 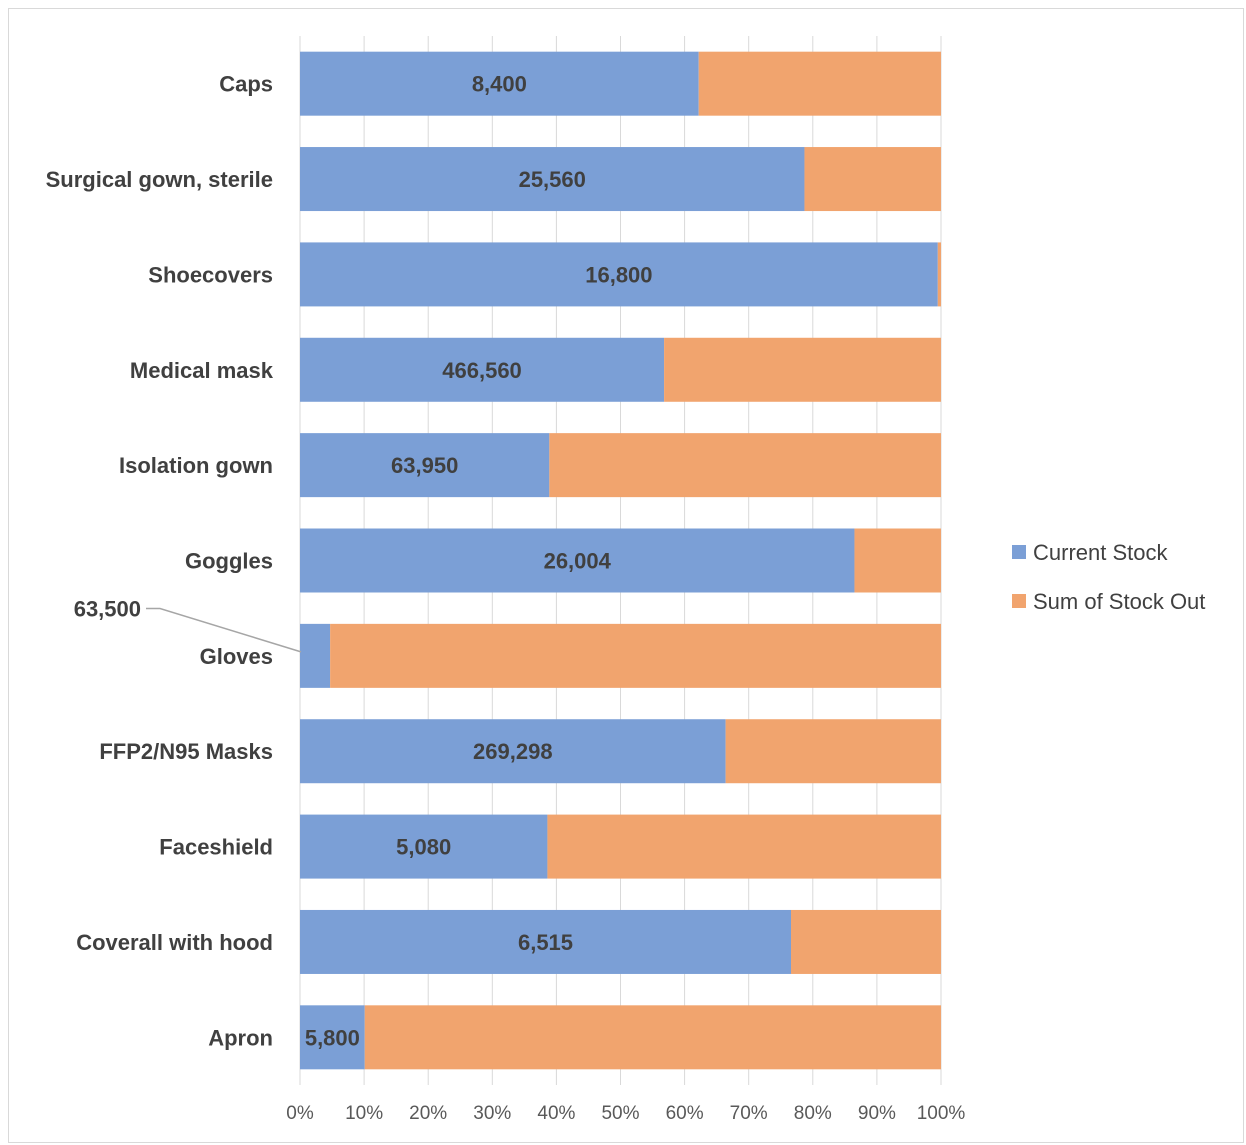 What do you see at coordinates (877, 1113) in the screenshot?
I see `x-tick-label: 90%` at bounding box center [877, 1113].